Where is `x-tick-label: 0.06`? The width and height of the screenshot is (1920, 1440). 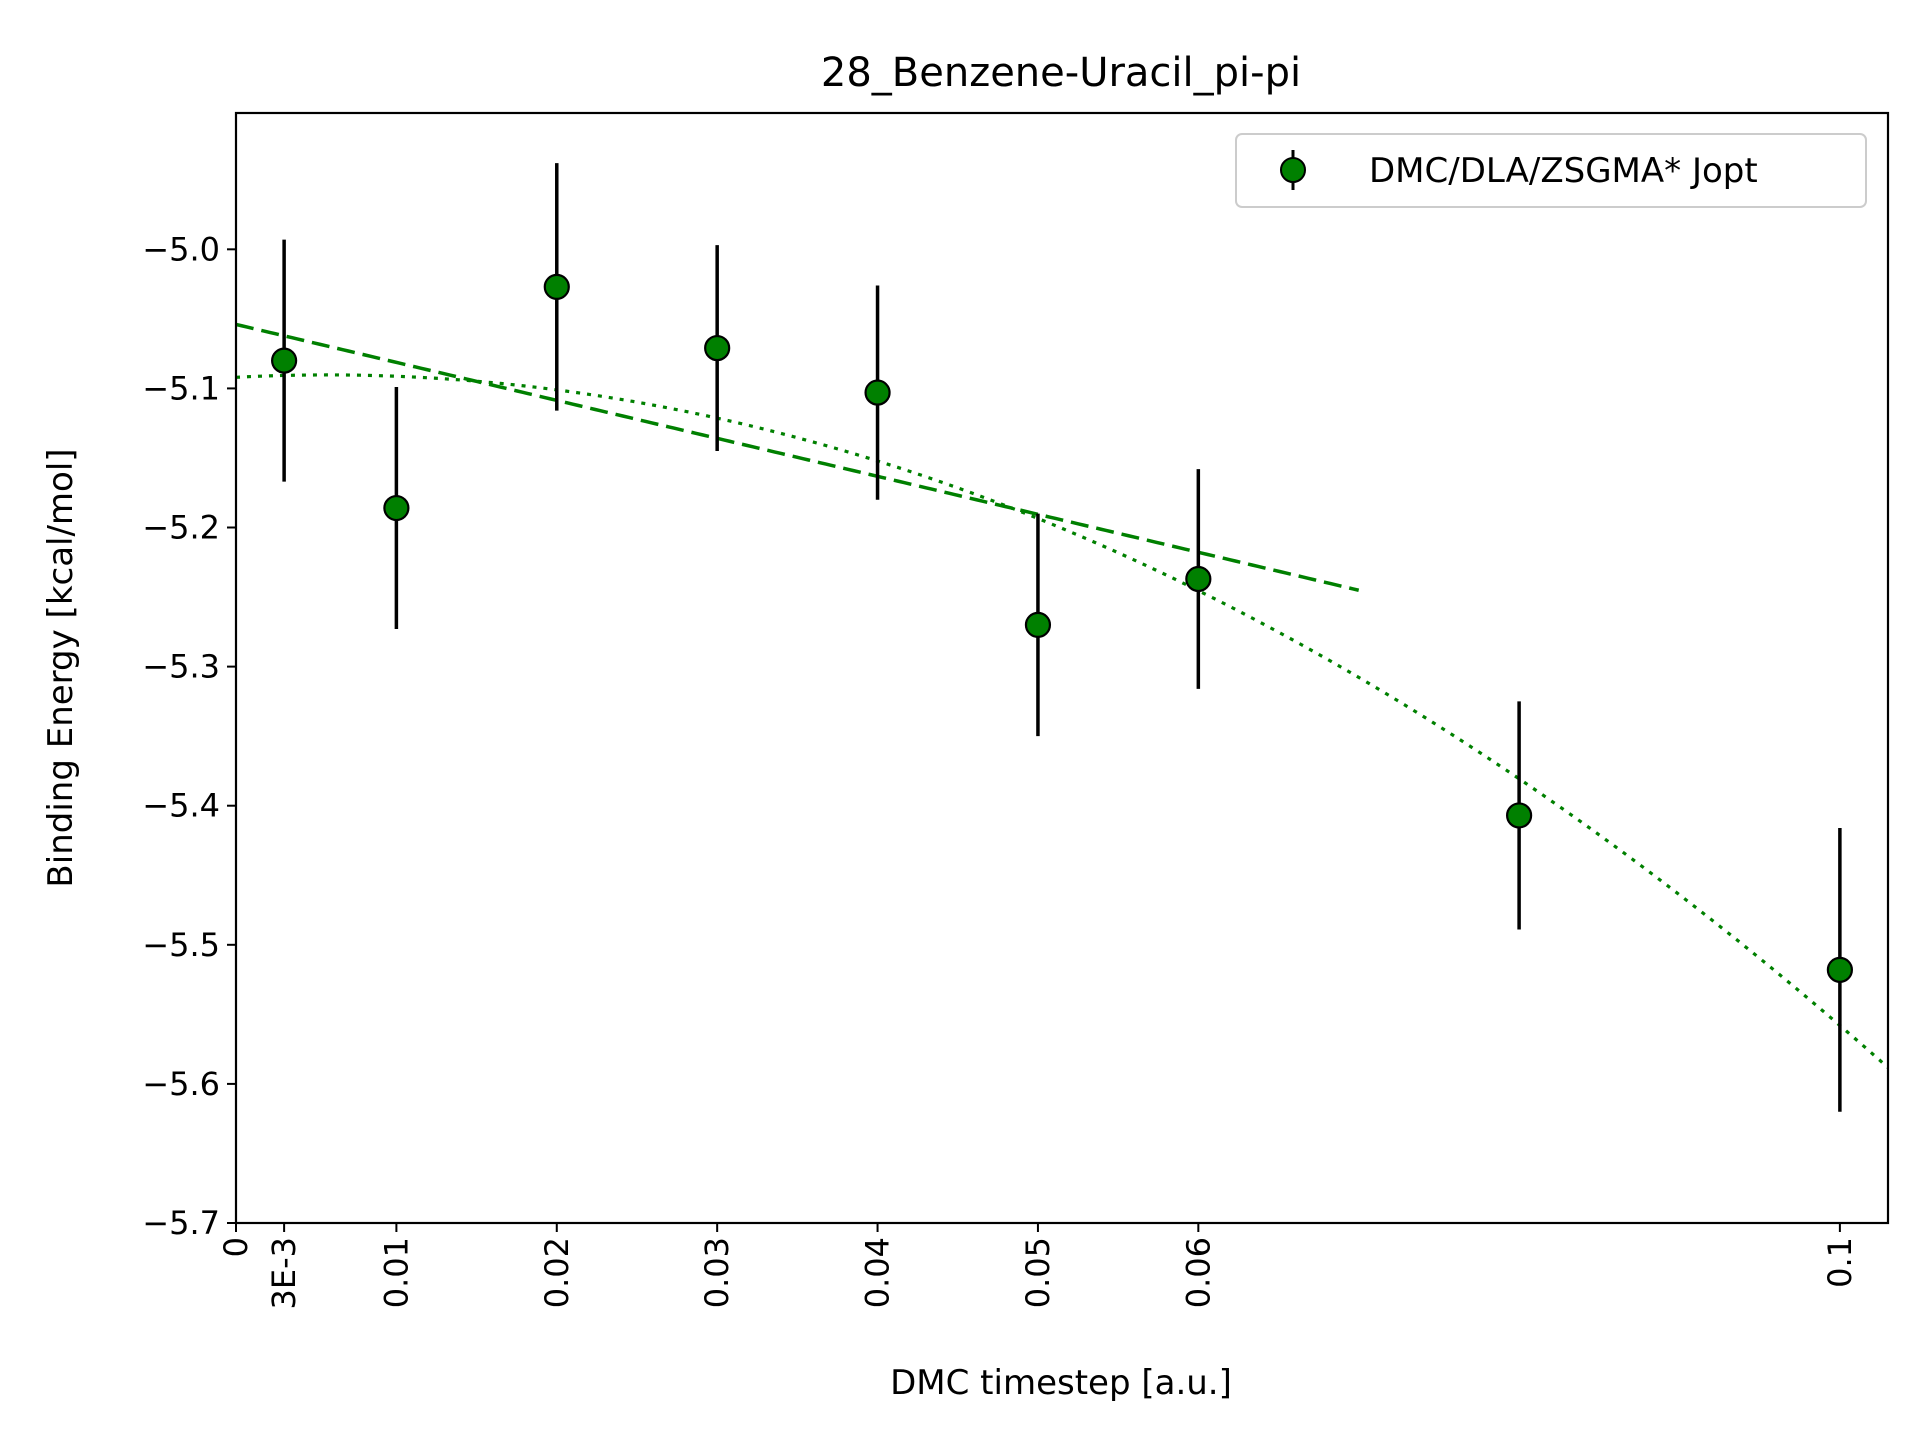 x-tick-label: 0.06 is located at coordinates (1198, 1272).